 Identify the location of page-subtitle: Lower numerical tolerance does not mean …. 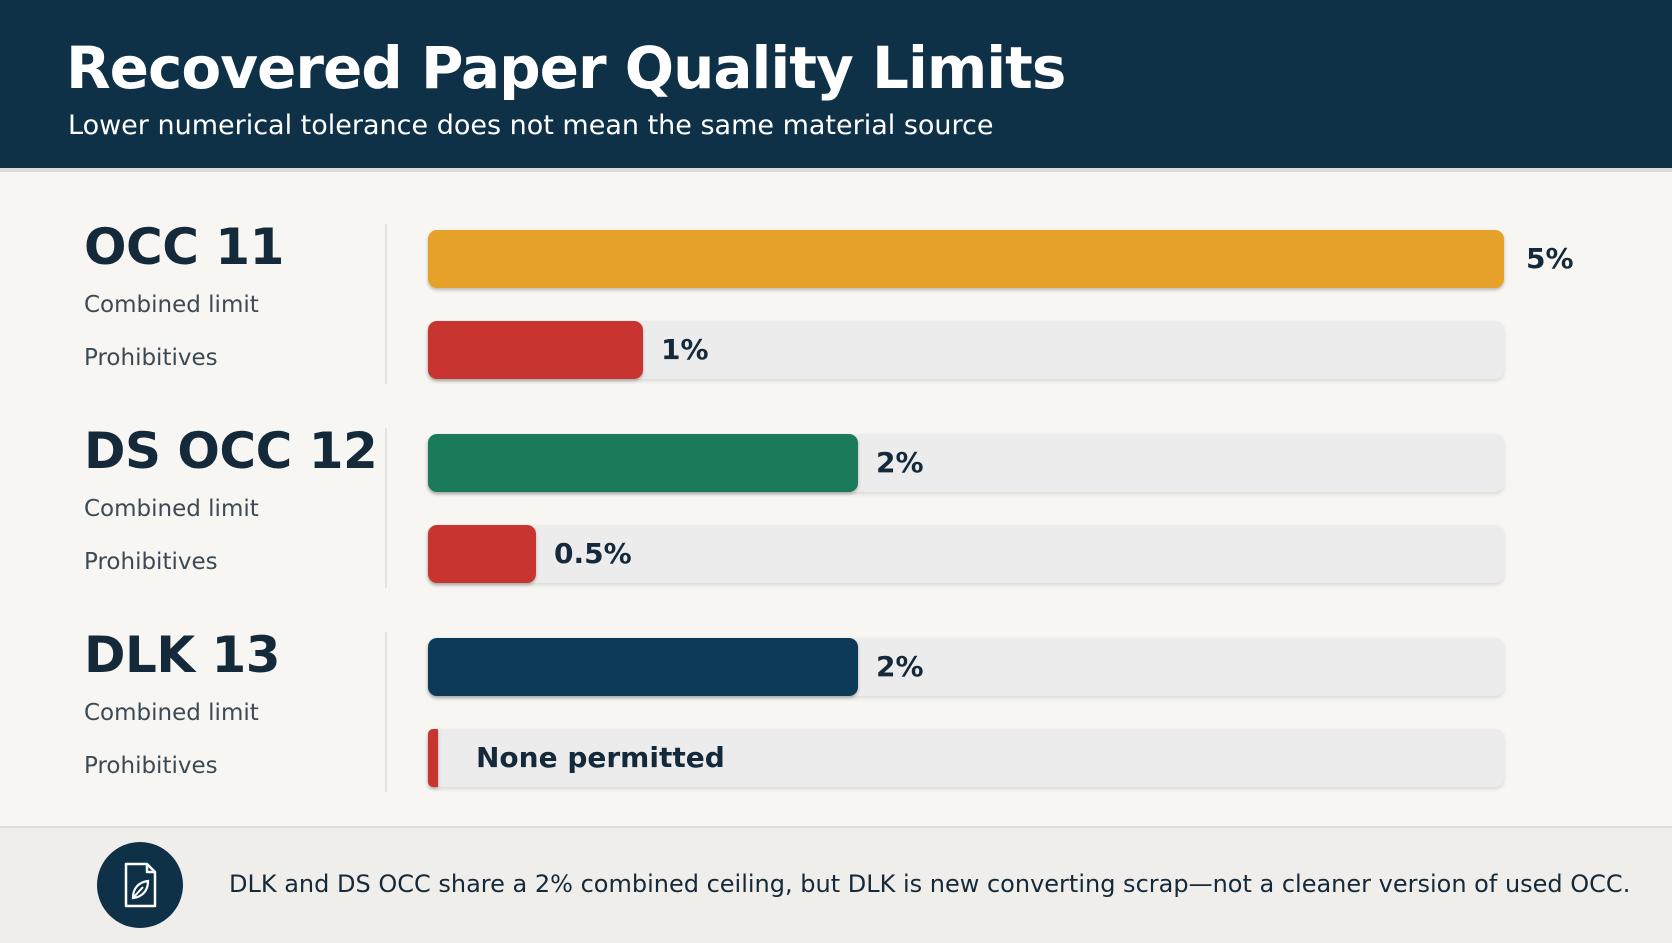
(531, 125).